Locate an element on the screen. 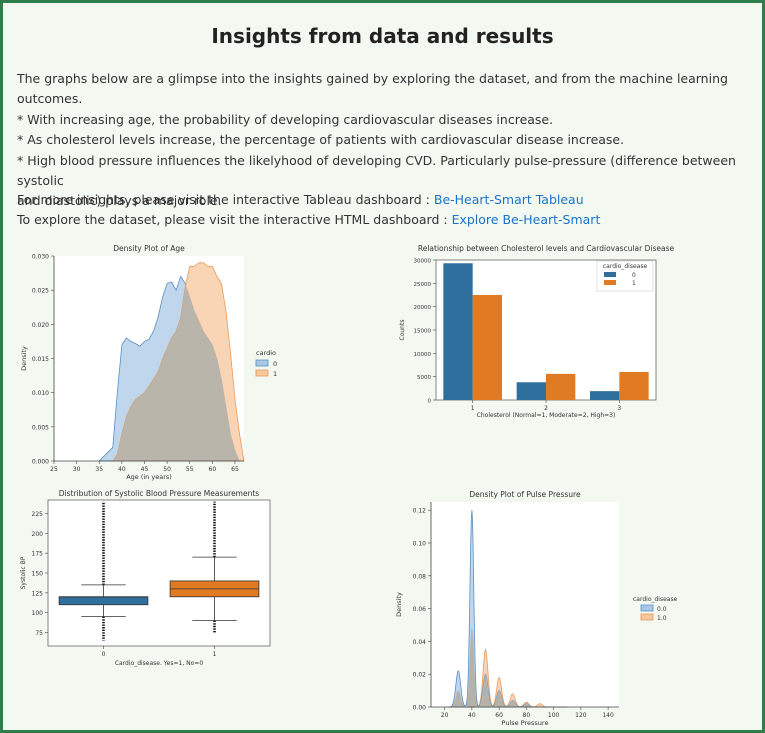 The width and height of the screenshot is (765, 733). x-axis-label: Age (in years) is located at coordinates (149, 477).